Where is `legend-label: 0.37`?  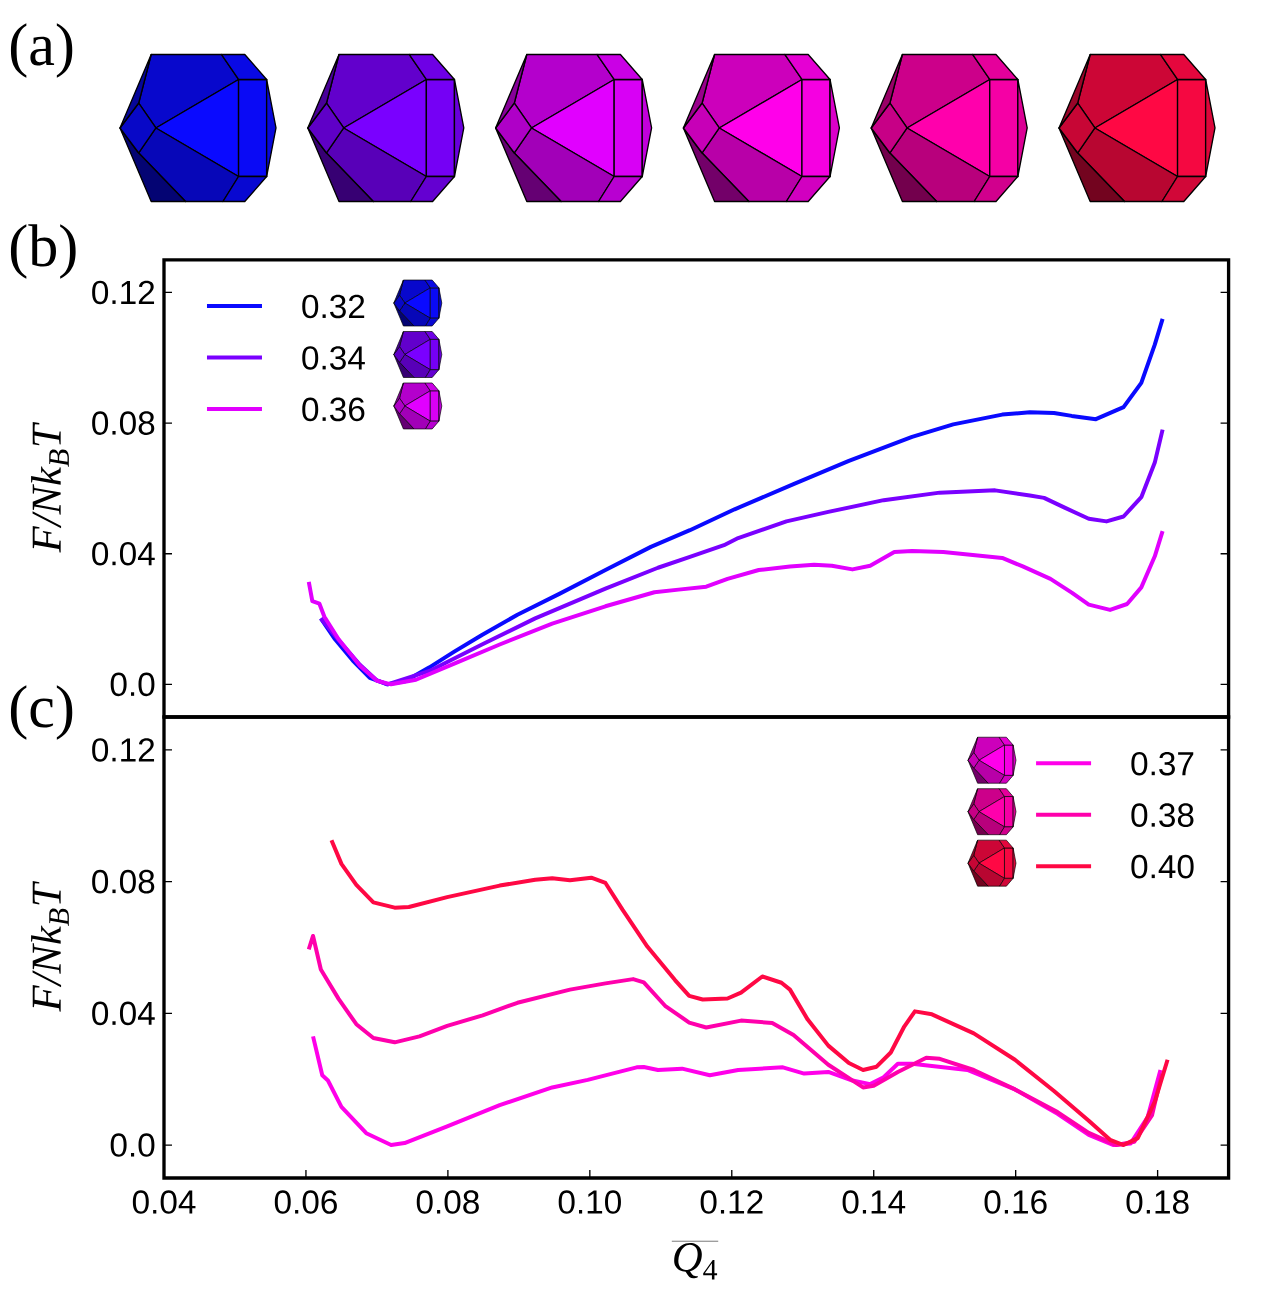 legend-label: 0.37 is located at coordinates (1162, 763).